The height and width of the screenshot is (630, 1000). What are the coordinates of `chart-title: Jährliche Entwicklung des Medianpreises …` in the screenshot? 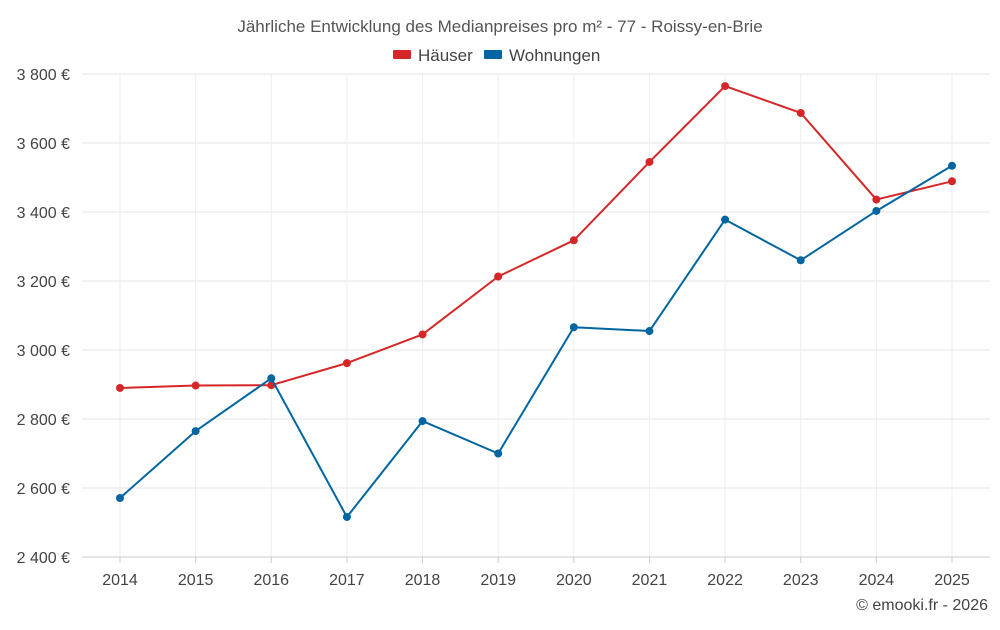 It's located at (499, 26).